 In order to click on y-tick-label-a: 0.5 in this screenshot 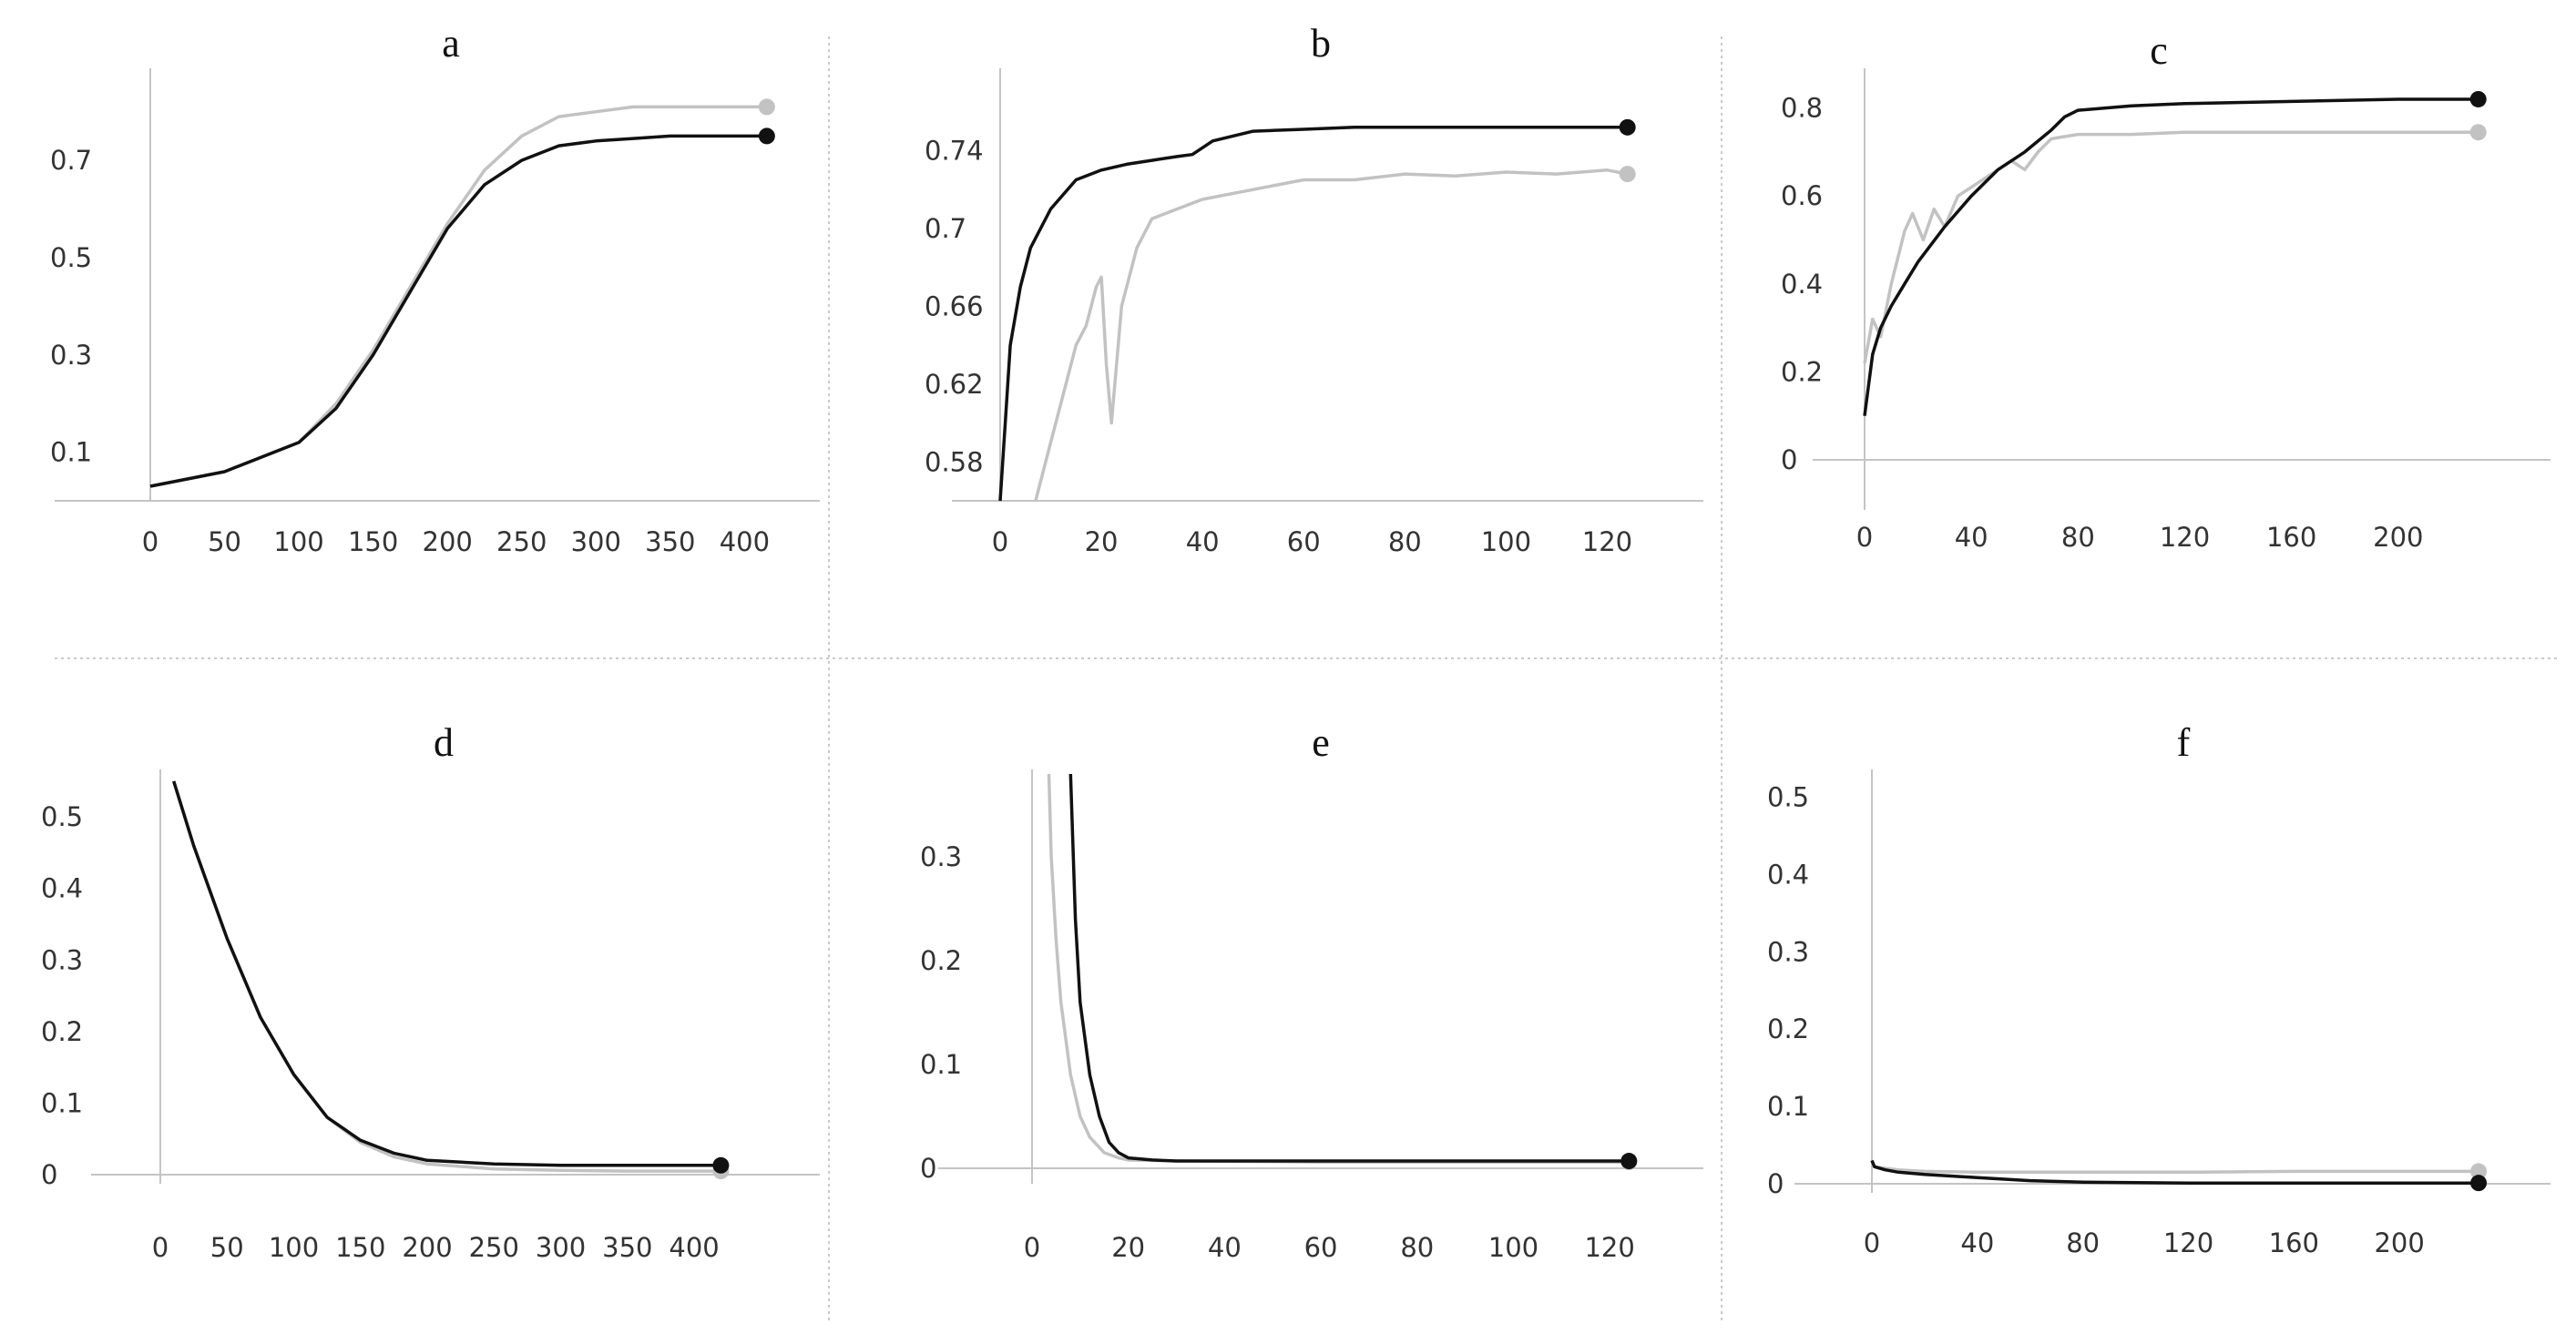, I will do `click(71, 257)`.